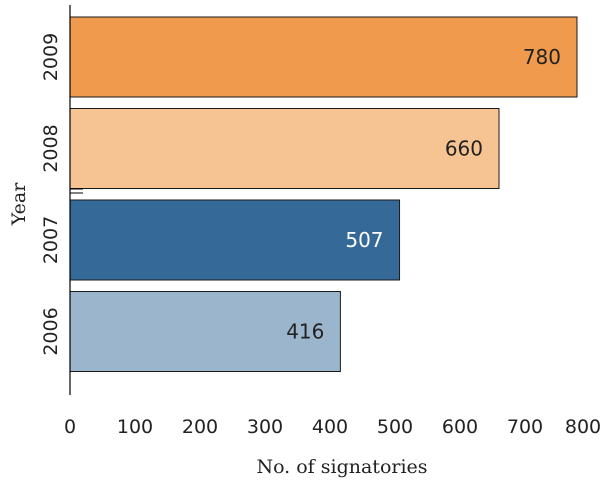  What do you see at coordinates (205, 331) in the screenshot?
I see `bar-2006` at bounding box center [205, 331].